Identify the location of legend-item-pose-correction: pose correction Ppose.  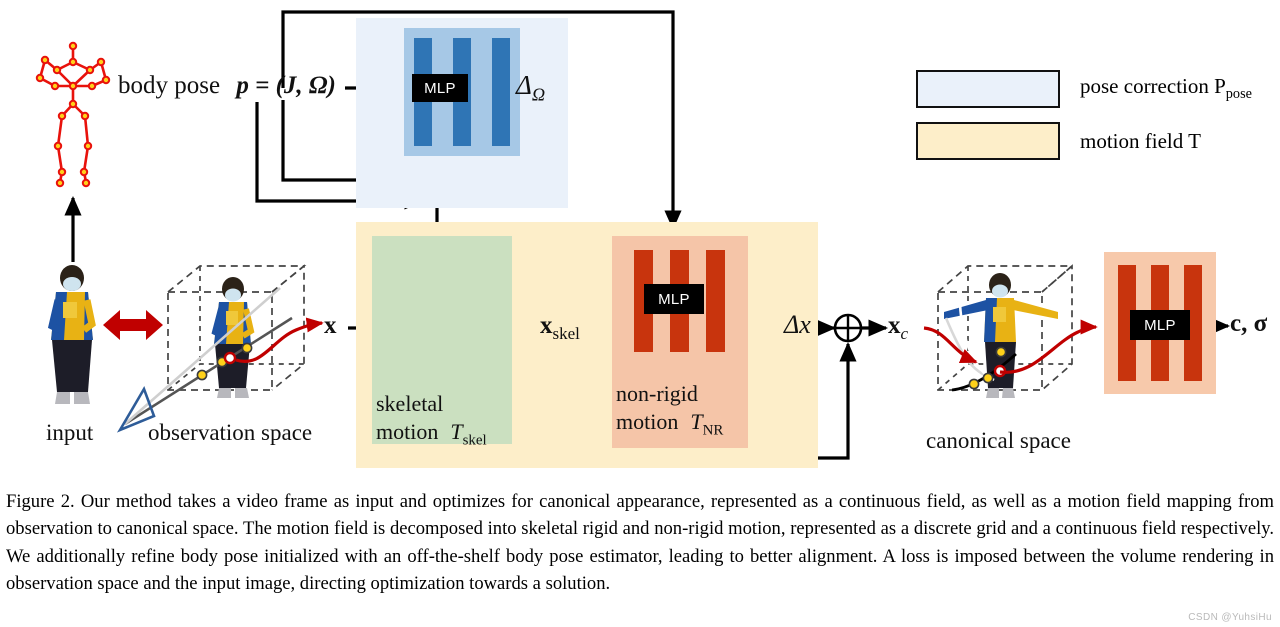
(1086, 89).